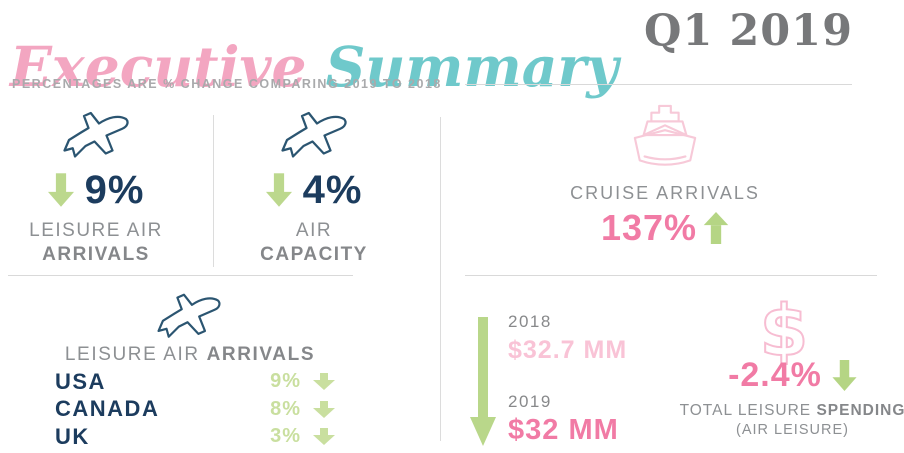  What do you see at coordinates (649, 227) in the screenshot?
I see `cruise-value: 137%` at bounding box center [649, 227].